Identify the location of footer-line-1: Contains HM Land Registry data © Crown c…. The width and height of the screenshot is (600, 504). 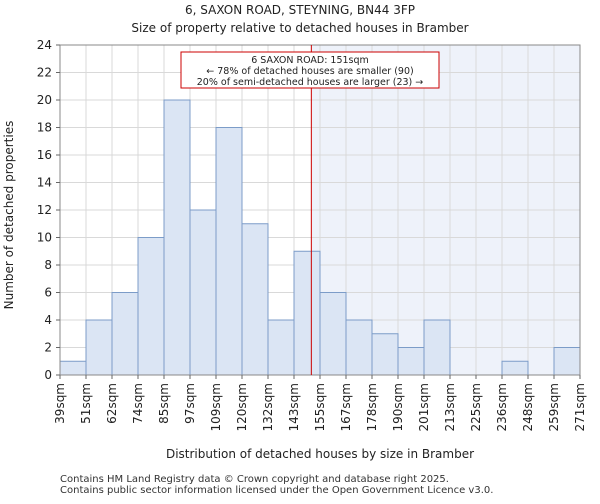
(254, 479).